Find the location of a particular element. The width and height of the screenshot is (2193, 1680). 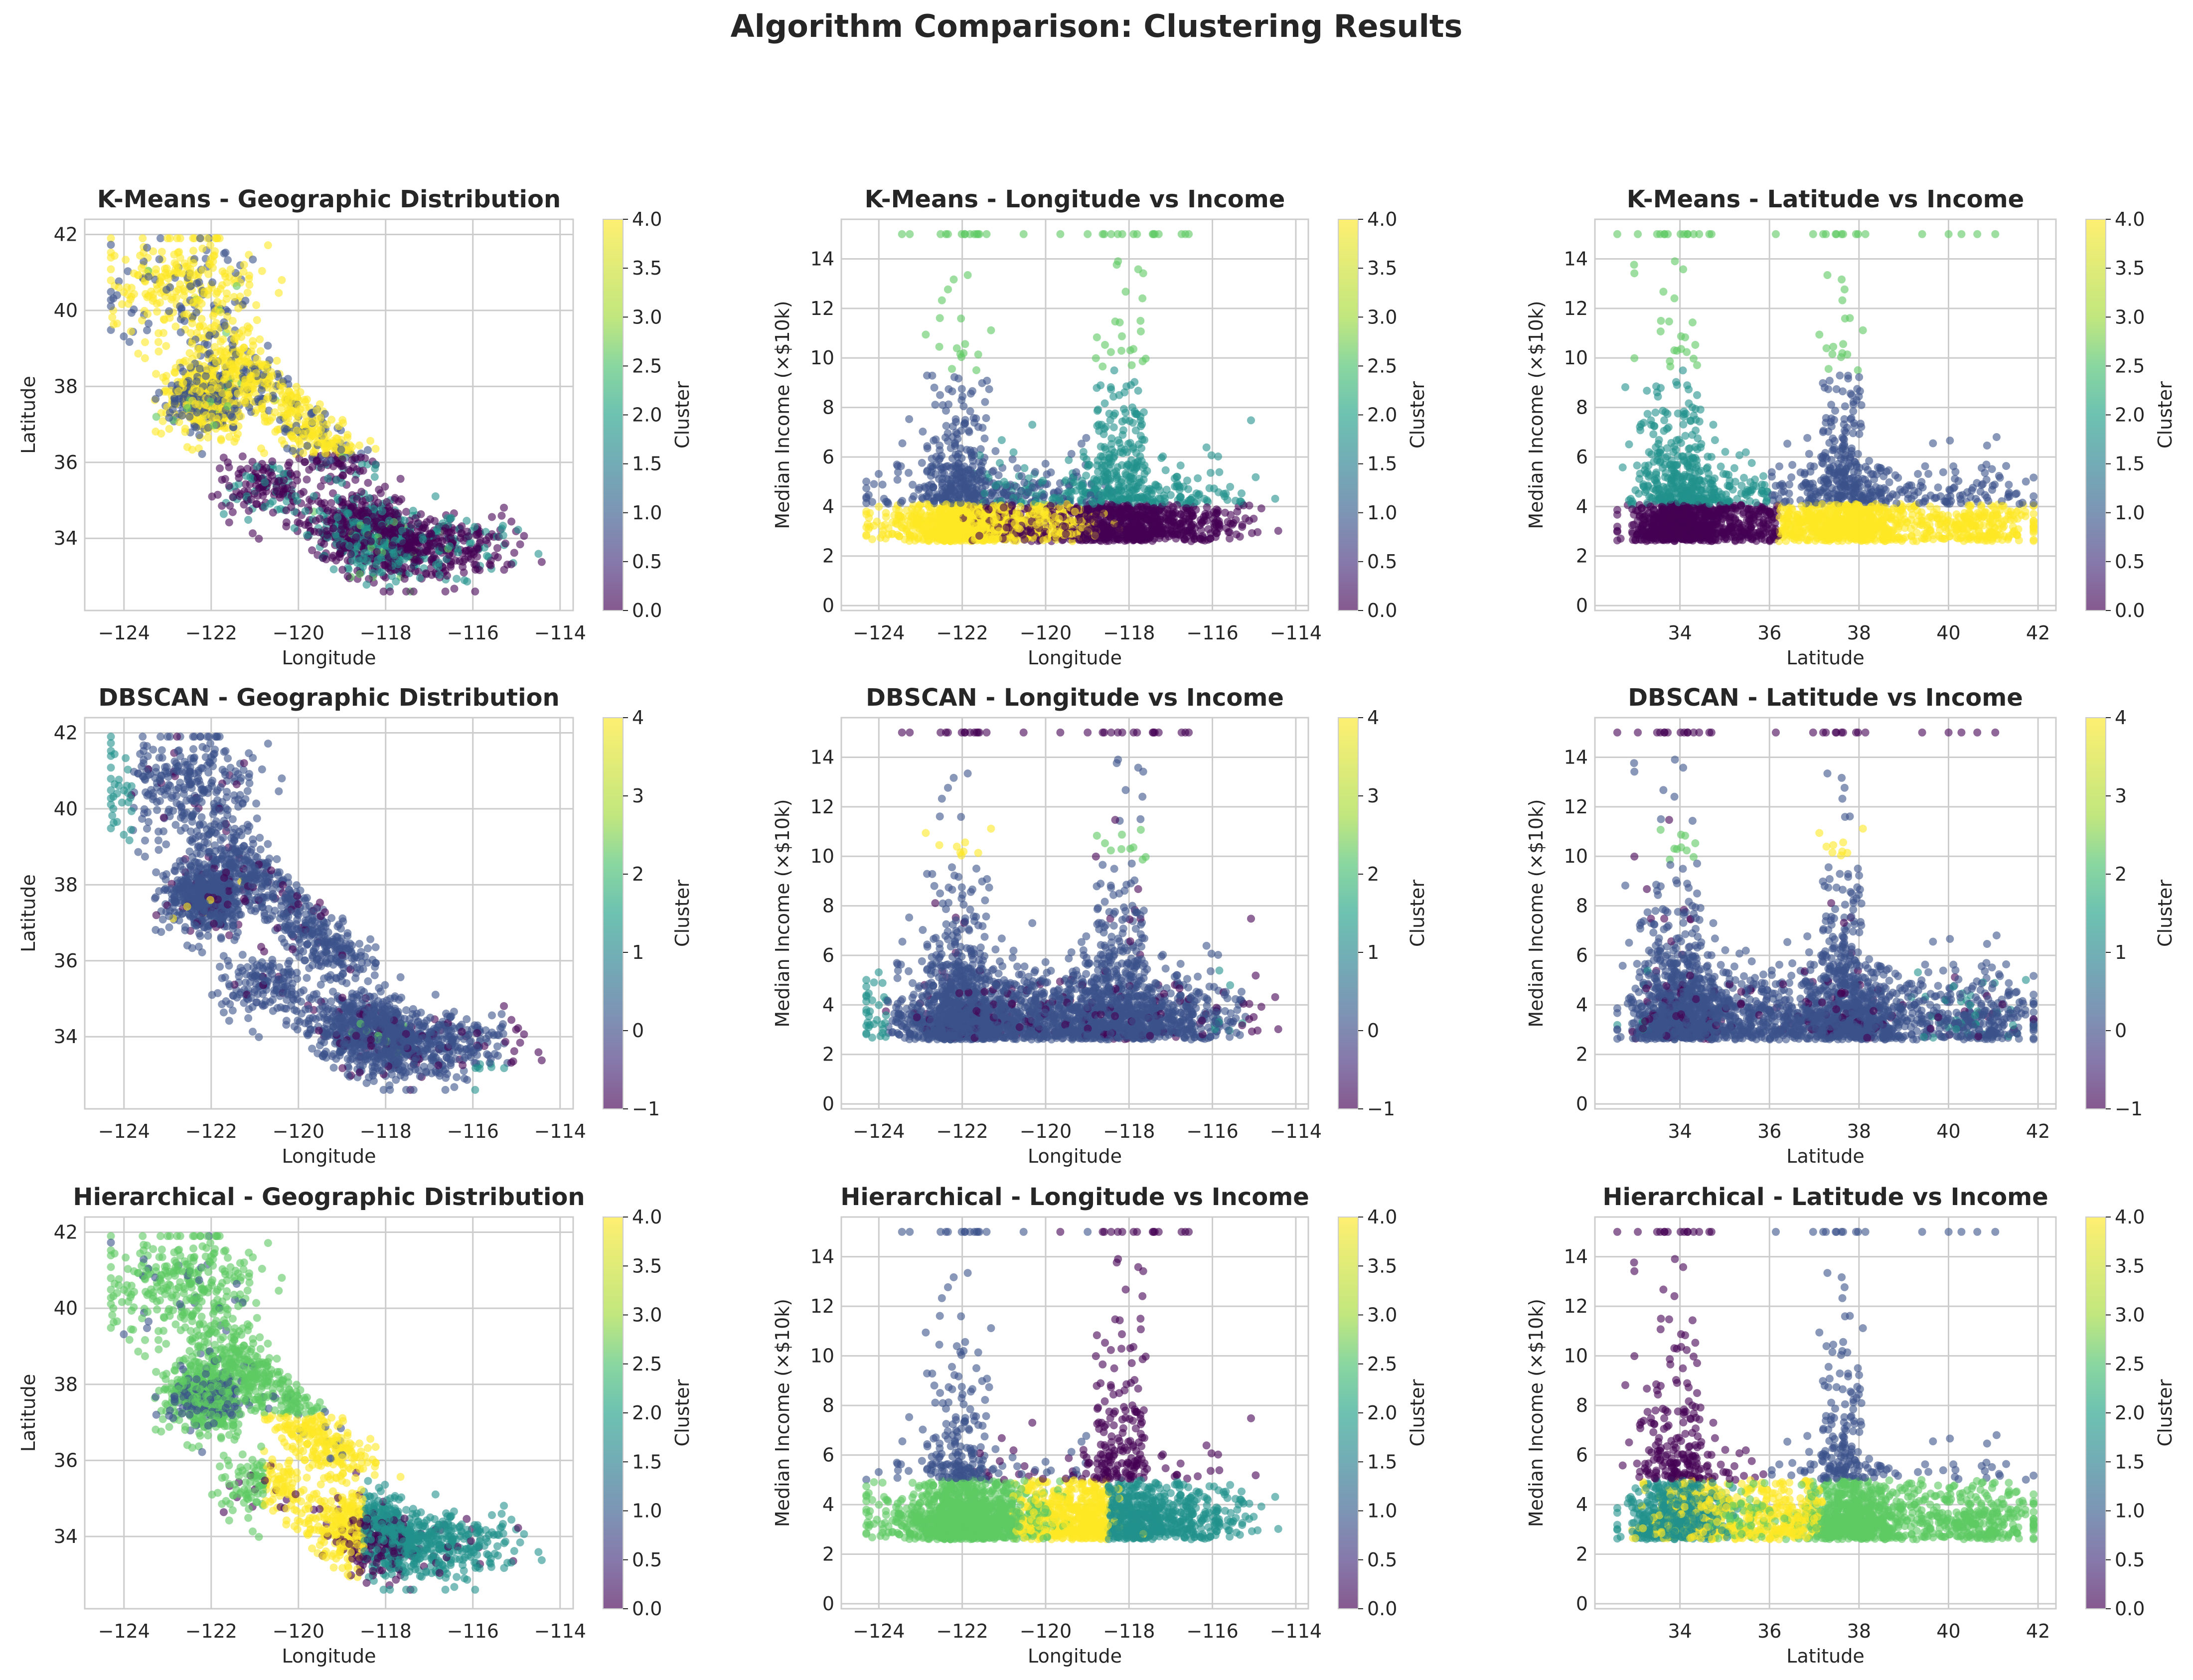

y-axis-label: Latitude is located at coordinates (28, 415).